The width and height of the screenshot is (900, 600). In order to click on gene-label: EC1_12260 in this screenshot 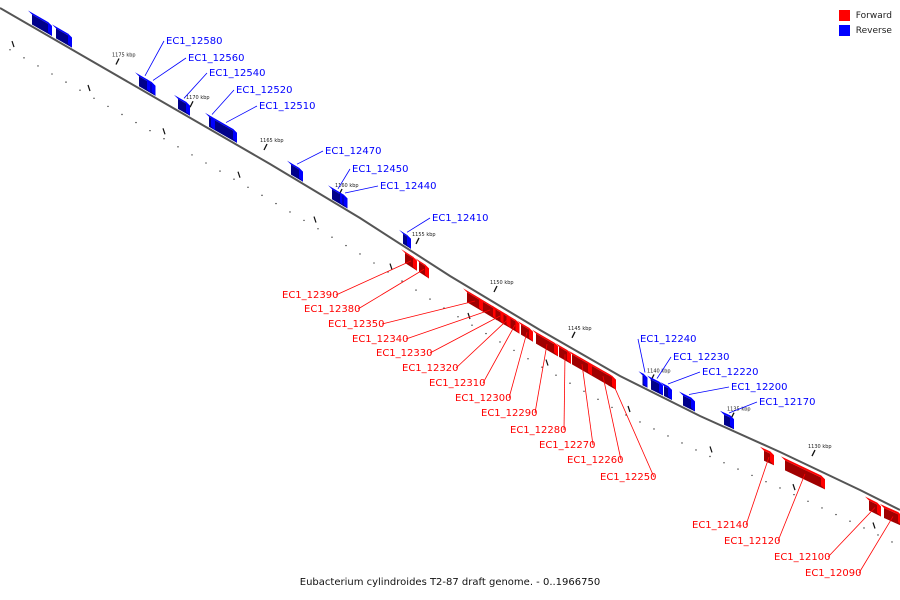, I will do `click(595, 460)`.